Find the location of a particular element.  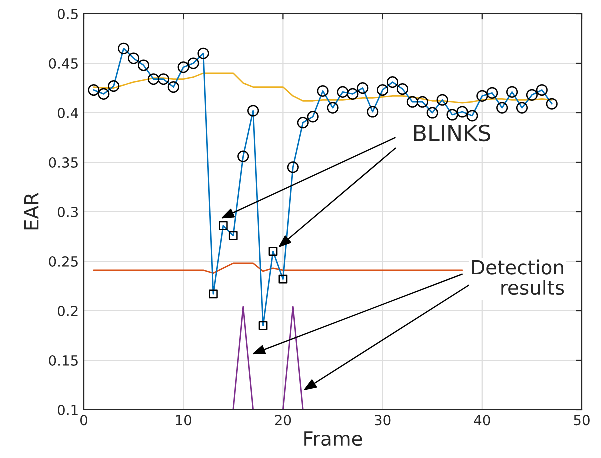

y-tick-label: 0.35 is located at coordinates (63, 162).